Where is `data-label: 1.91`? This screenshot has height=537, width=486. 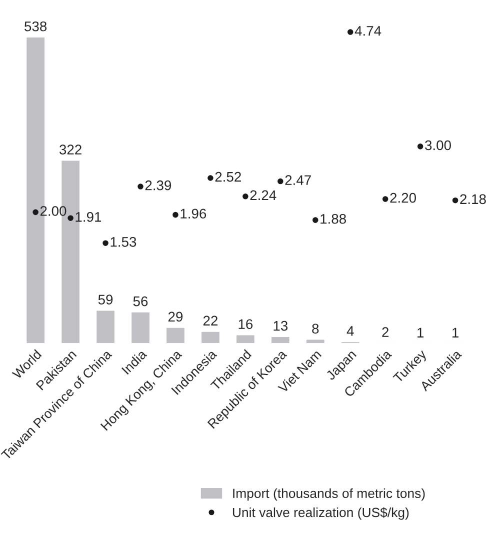
data-label: 1.91 is located at coordinates (89, 217).